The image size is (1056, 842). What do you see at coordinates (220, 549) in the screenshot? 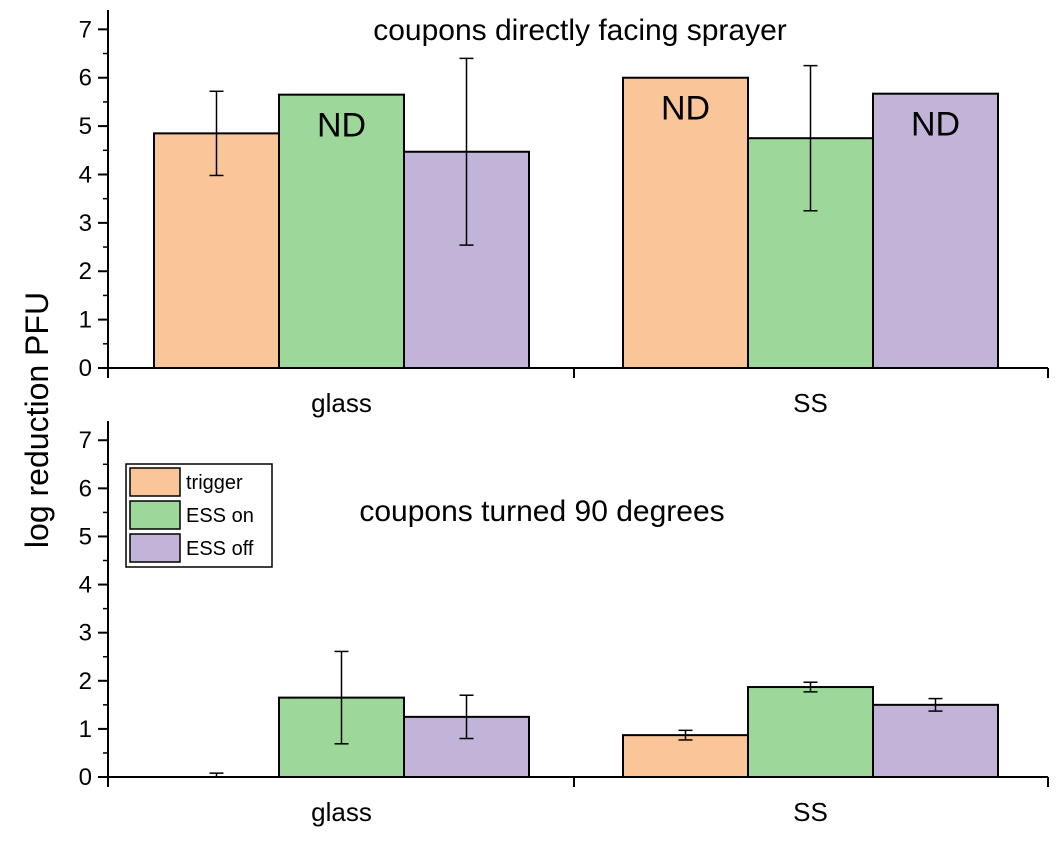
I see `legend-label: ESS off` at bounding box center [220, 549].